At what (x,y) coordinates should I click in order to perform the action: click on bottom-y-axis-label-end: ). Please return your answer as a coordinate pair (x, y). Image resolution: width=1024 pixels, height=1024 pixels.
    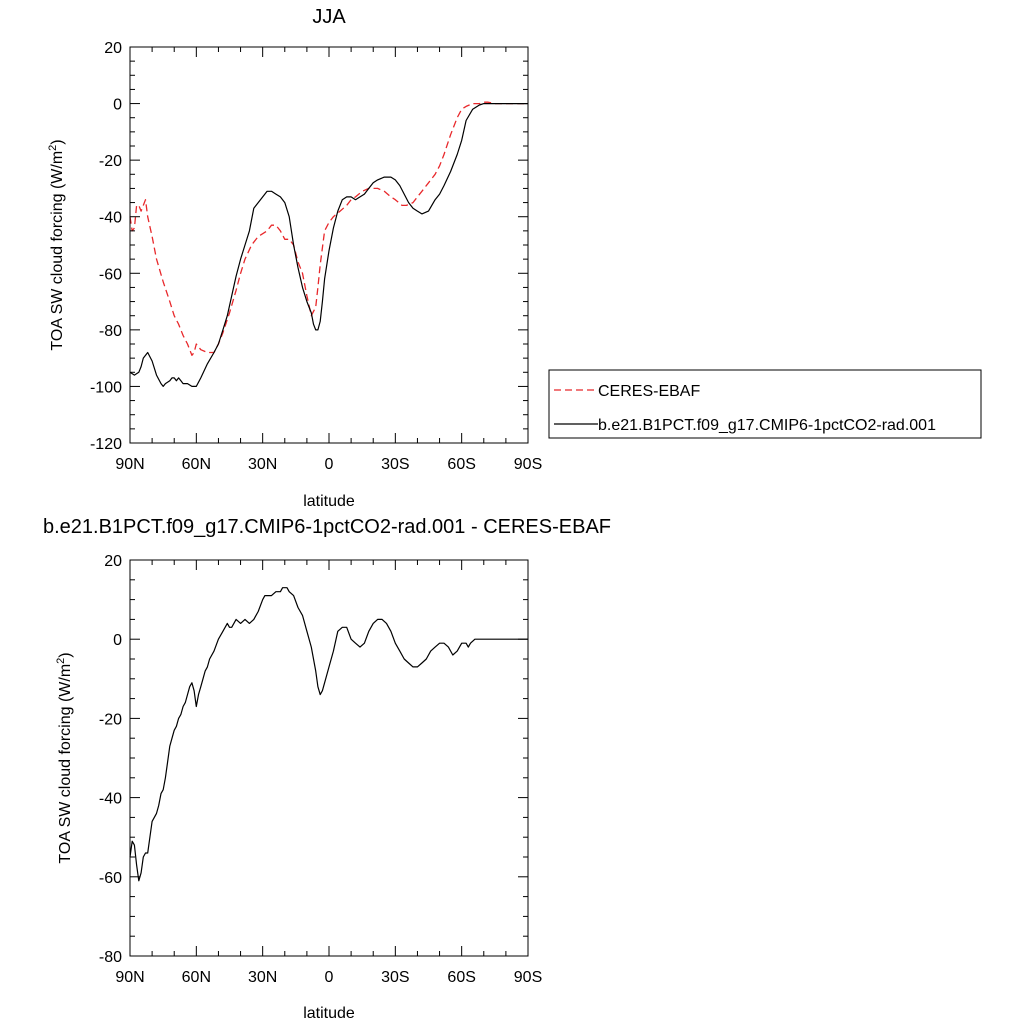
    Looking at the image, I should click on (65, 654).